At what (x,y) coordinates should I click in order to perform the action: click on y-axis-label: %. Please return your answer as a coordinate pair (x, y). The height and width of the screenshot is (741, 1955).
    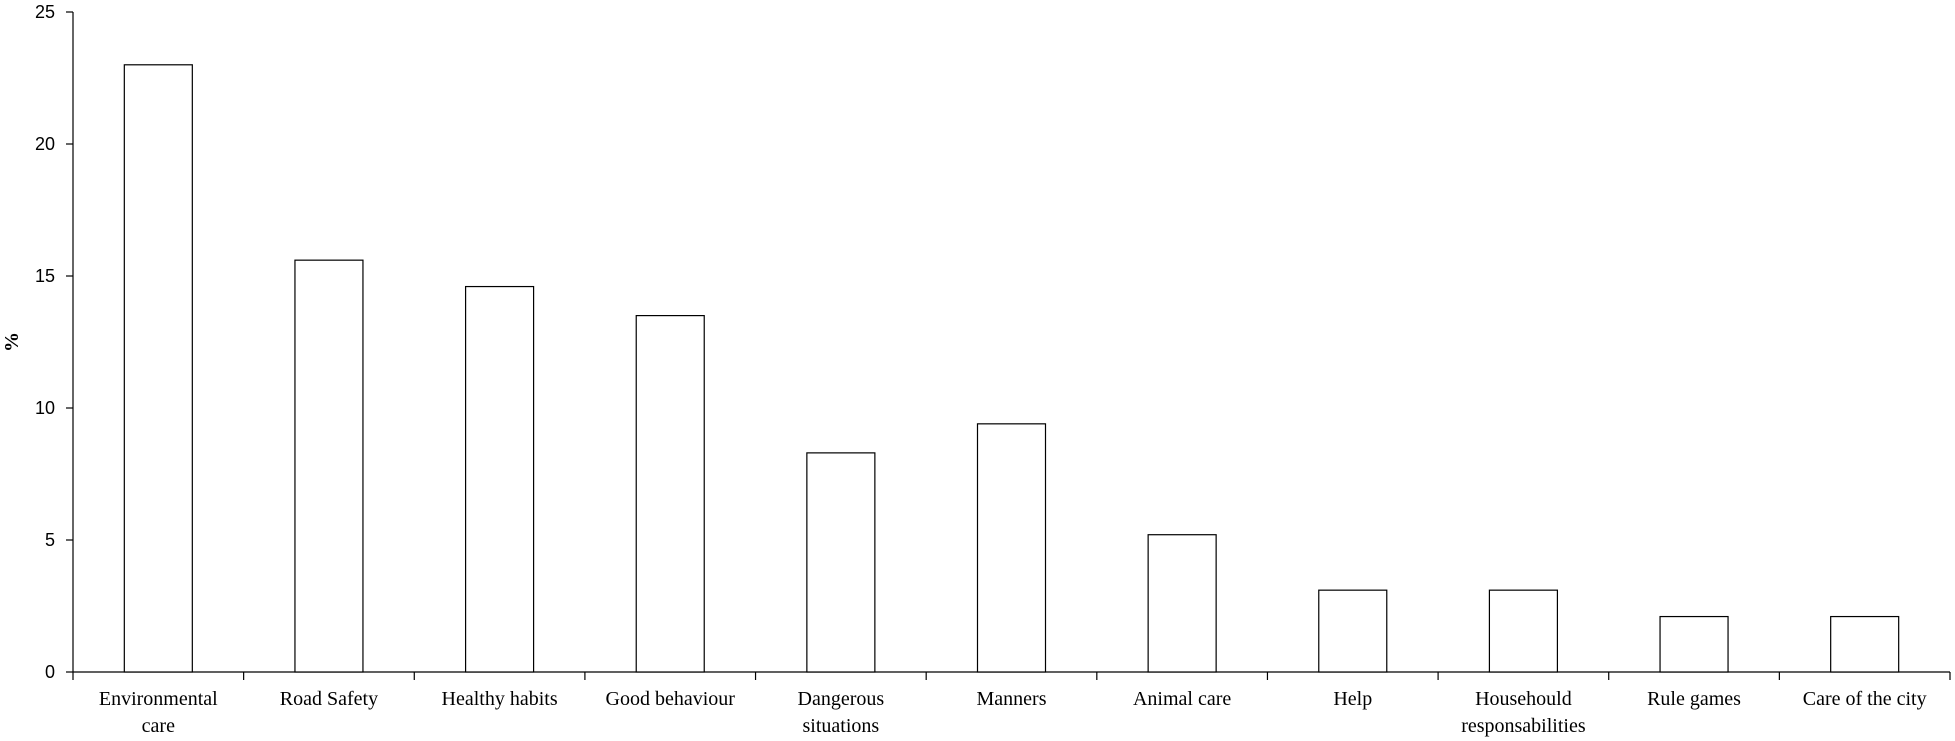
    Looking at the image, I should click on (12, 342).